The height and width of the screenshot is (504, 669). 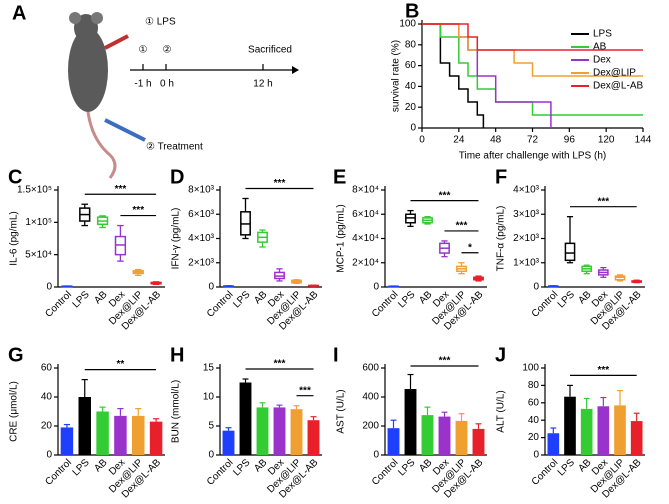 What do you see at coordinates (341, 238) in the screenshot?
I see `y-axis-label: MCP-1 (pg/mL)` at bounding box center [341, 238].